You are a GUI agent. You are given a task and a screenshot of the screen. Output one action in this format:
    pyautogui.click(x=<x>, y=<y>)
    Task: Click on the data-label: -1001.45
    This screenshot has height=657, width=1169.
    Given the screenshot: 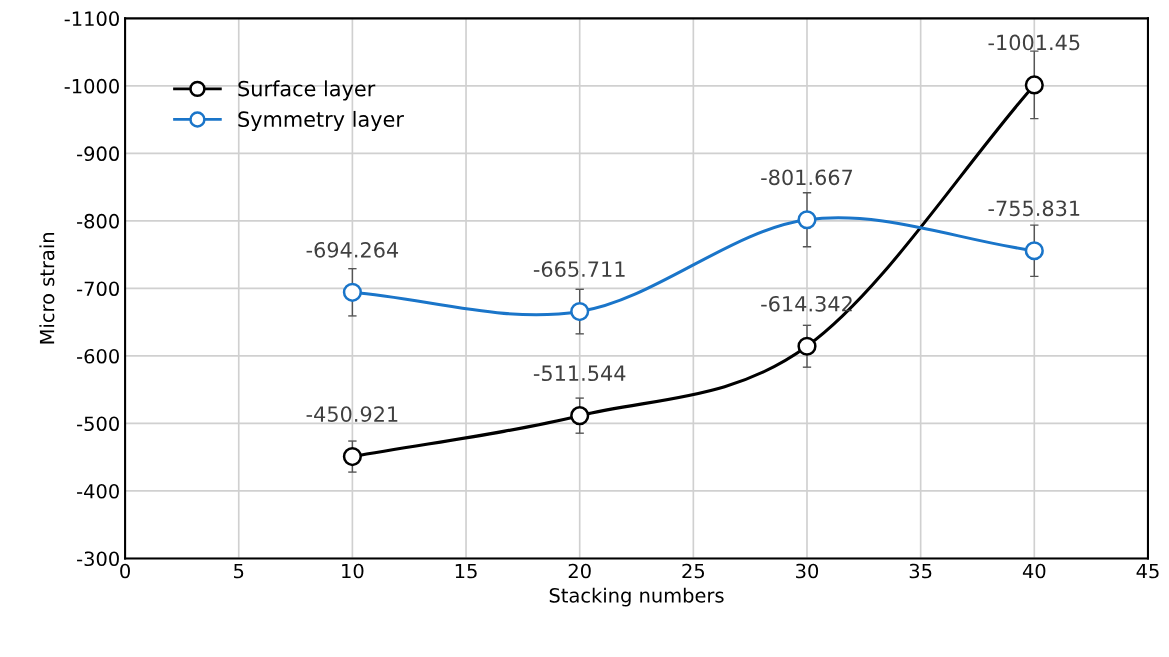 What is the action you would take?
    pyautogui.click(x=1034, y=42)
    